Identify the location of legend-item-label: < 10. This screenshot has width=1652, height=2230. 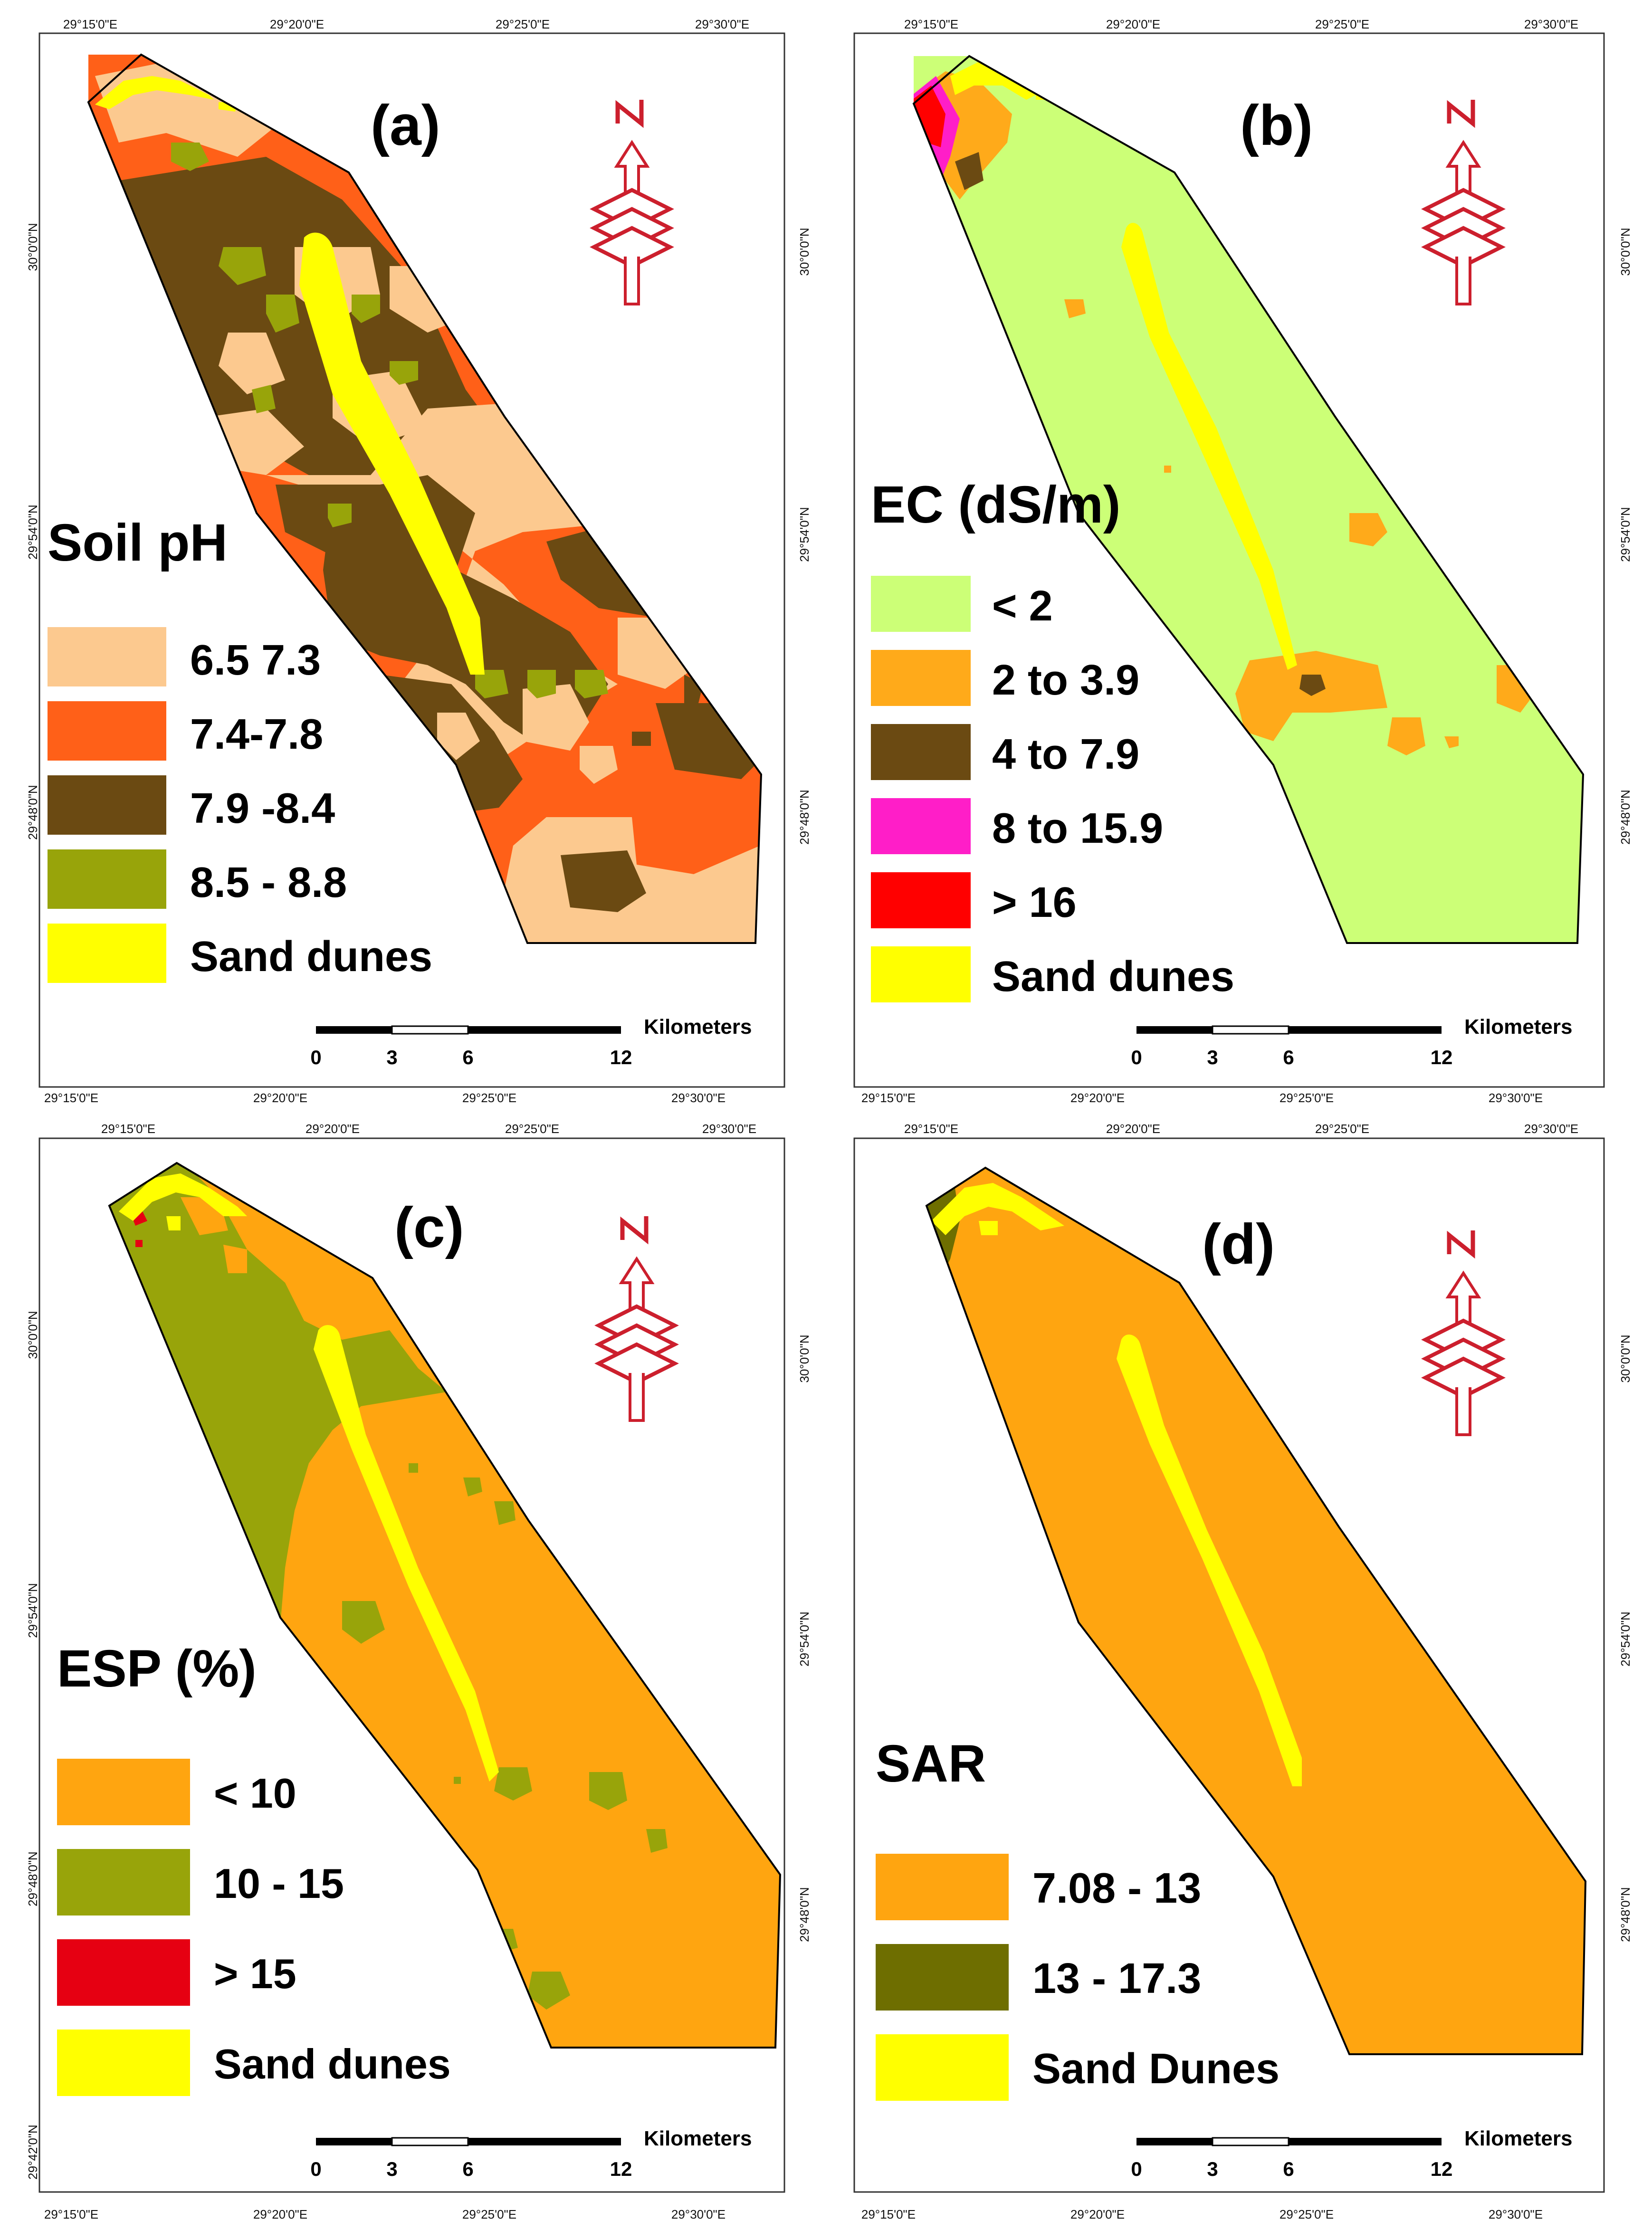
(255, 1793).